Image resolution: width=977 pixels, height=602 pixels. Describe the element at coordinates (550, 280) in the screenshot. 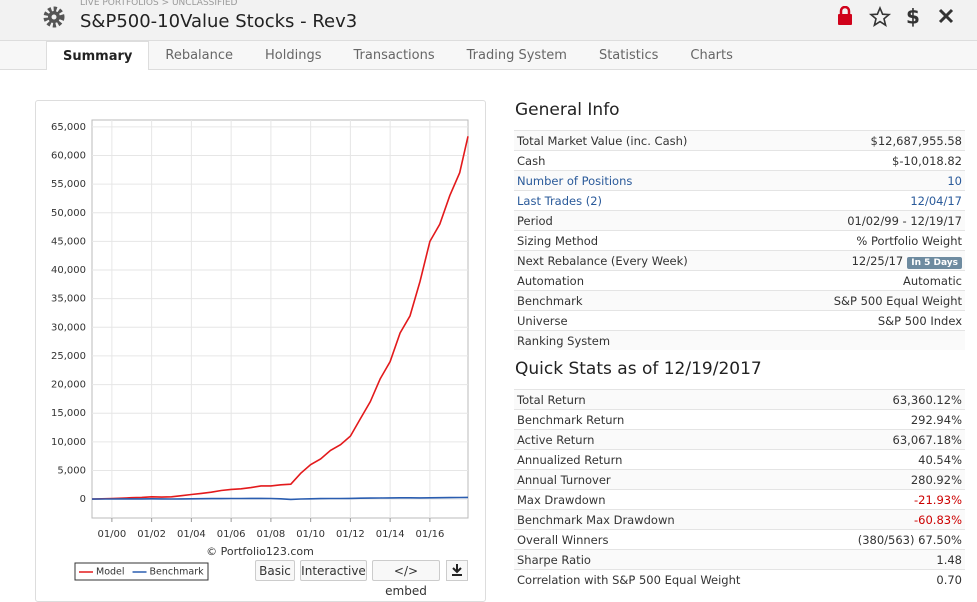

I see `row-label: Automation` at that location.